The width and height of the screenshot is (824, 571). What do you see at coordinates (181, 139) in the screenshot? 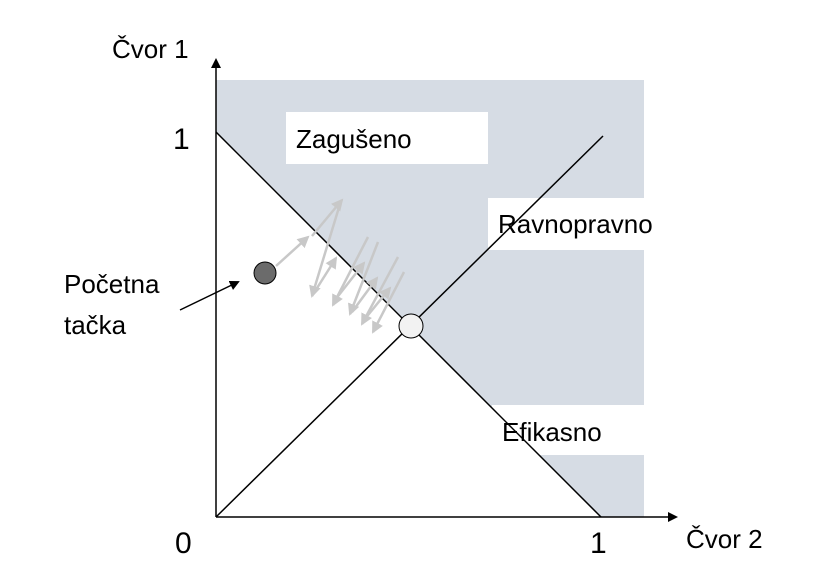
I see `y-tick-label: 1` at bounding box center [181, 139].